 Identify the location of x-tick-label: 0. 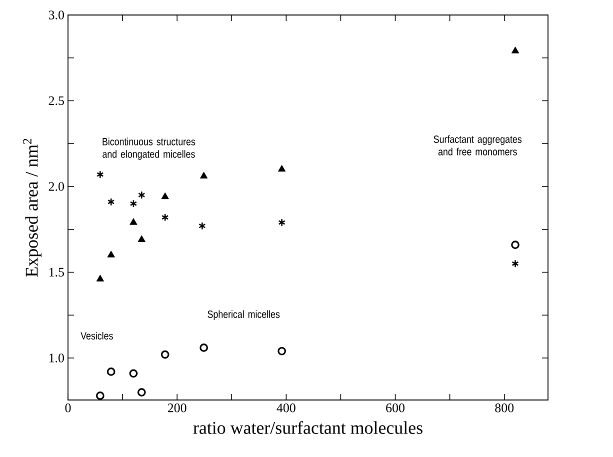
(68, 408).